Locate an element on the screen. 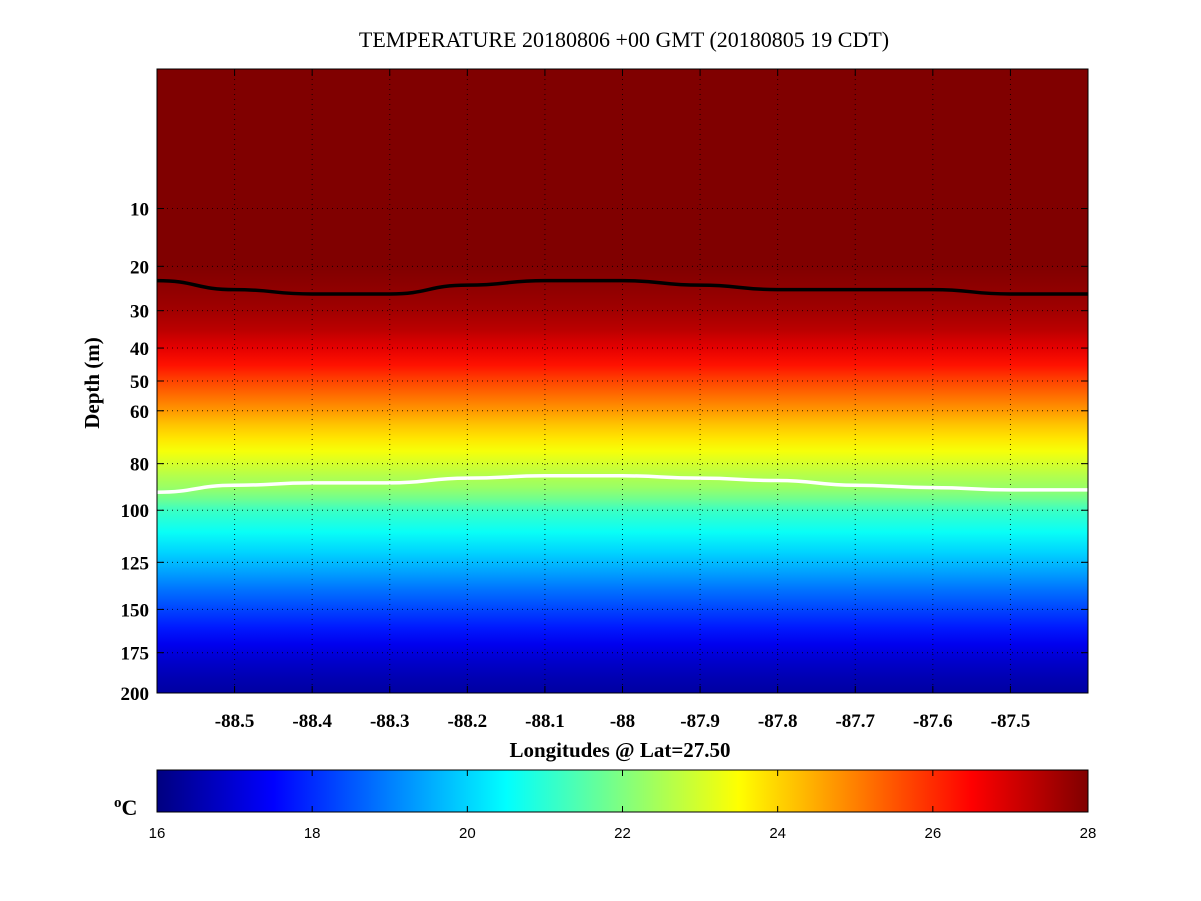 The width and height of the screenshot is (1201, 901). y-tick-label: 150 is located at coordinates (135, 610).